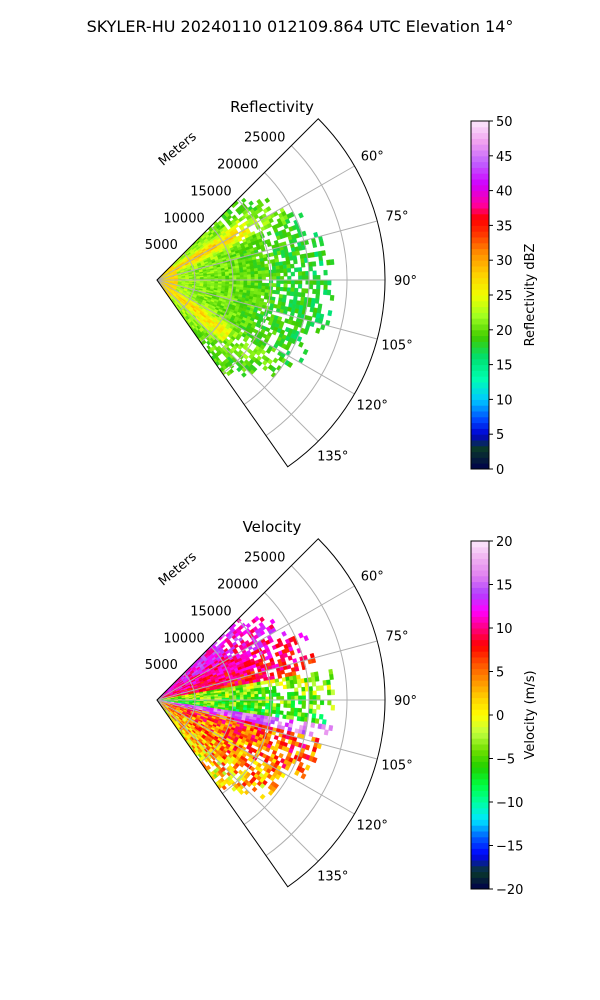 This screenshot has height=1000, width=600. Describe the element at coordinates (178, 149) in the screenshot. I see `range-axis-label: Meters` at that location.